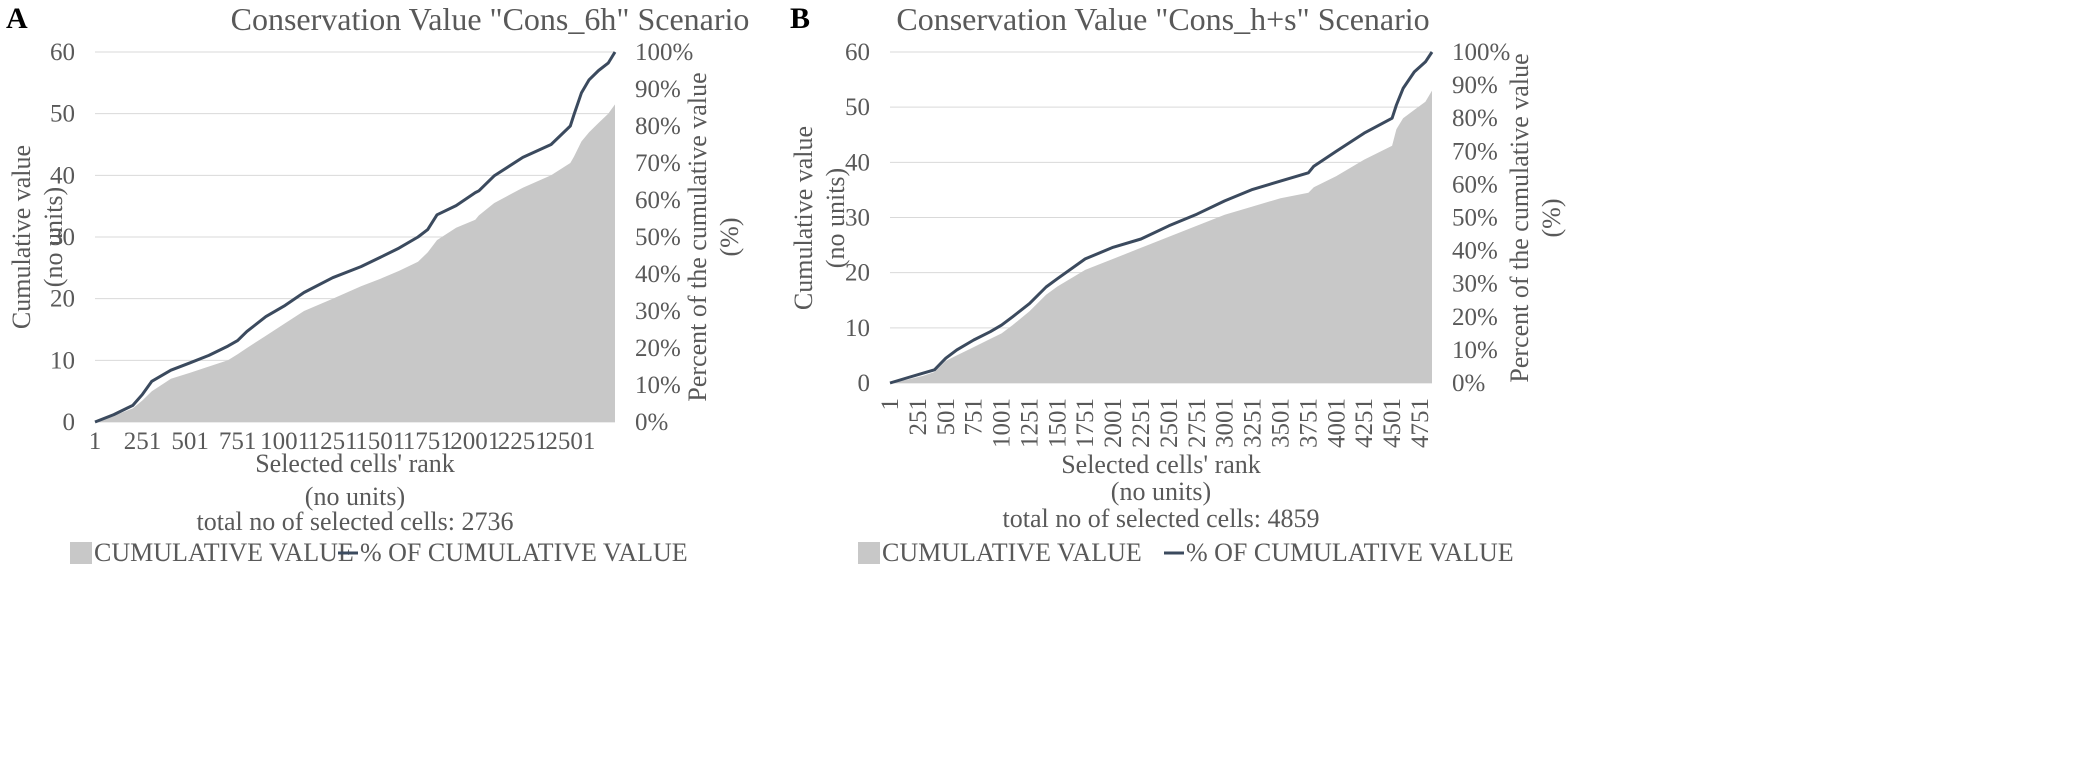 This screenshot has height=763, width=2093. Describe the element at coordinates (17, 18) in the screenshot. I see `panel-letter: A` at that location.